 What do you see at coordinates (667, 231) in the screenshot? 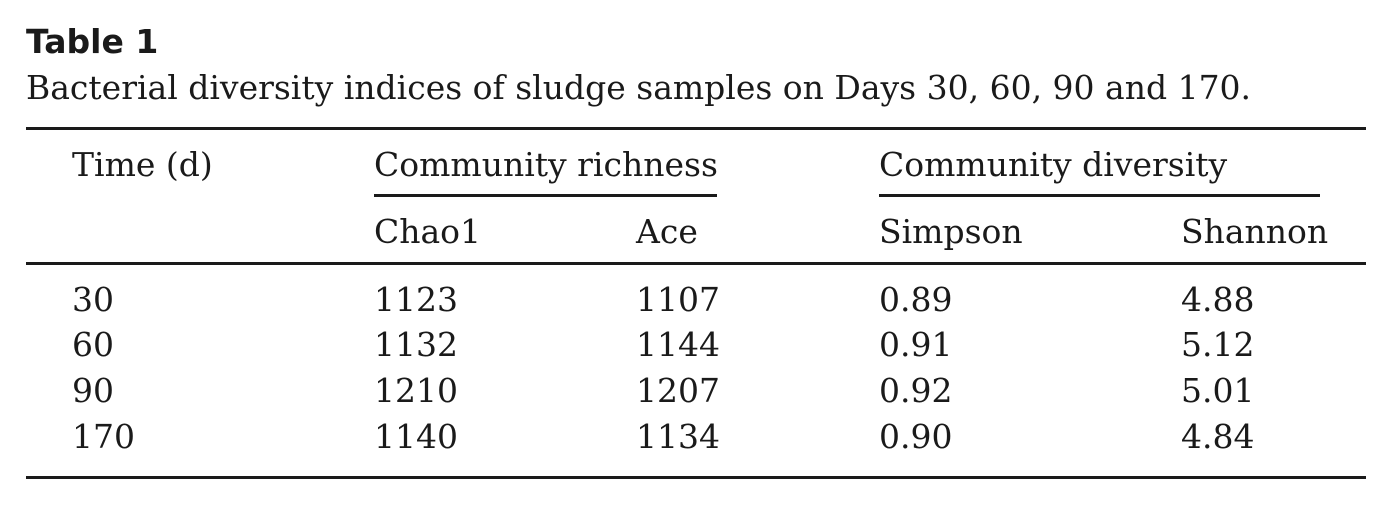
I see `header-ace: Ace` at bounding box center [667, 231].